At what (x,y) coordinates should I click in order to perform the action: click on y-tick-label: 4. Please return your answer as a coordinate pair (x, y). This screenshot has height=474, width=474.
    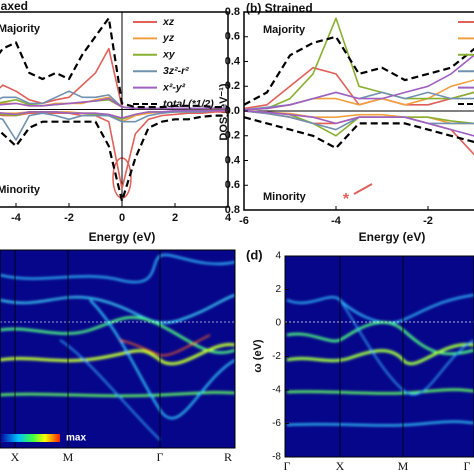
    Looking at the image, I should click on (278, 256).